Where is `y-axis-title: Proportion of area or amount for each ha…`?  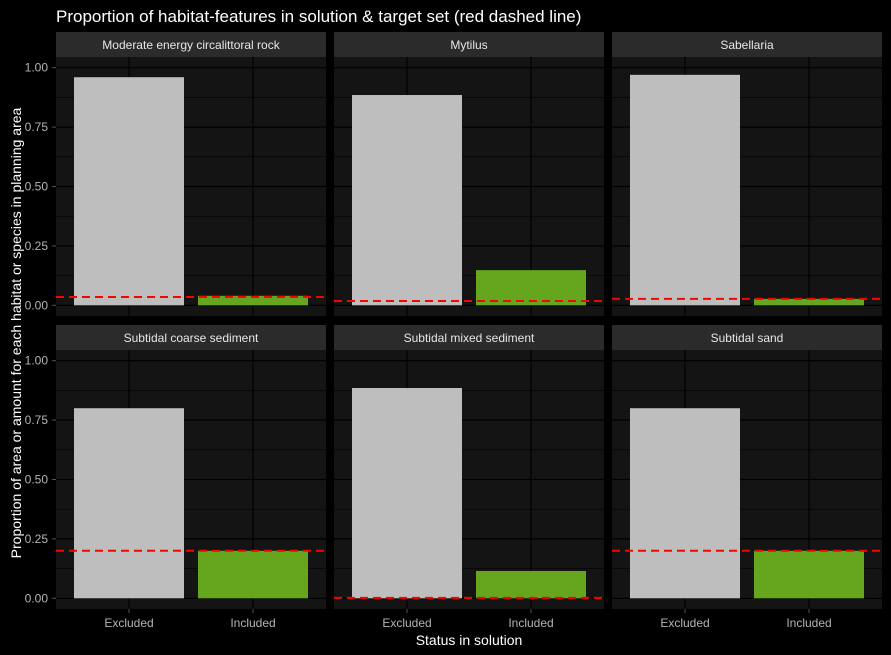 y-axis-title: Proportion of area or amount for each ha… is located at coordinates (16, 332).